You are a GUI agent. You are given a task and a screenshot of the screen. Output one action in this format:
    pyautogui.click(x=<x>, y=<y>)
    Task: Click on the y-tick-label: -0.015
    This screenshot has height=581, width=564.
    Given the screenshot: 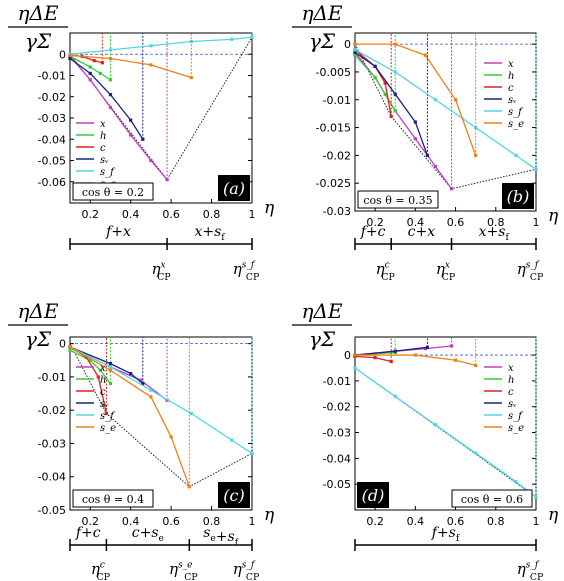 What is the action you would take?
    pyautogui.click(x=333, y=128)
    